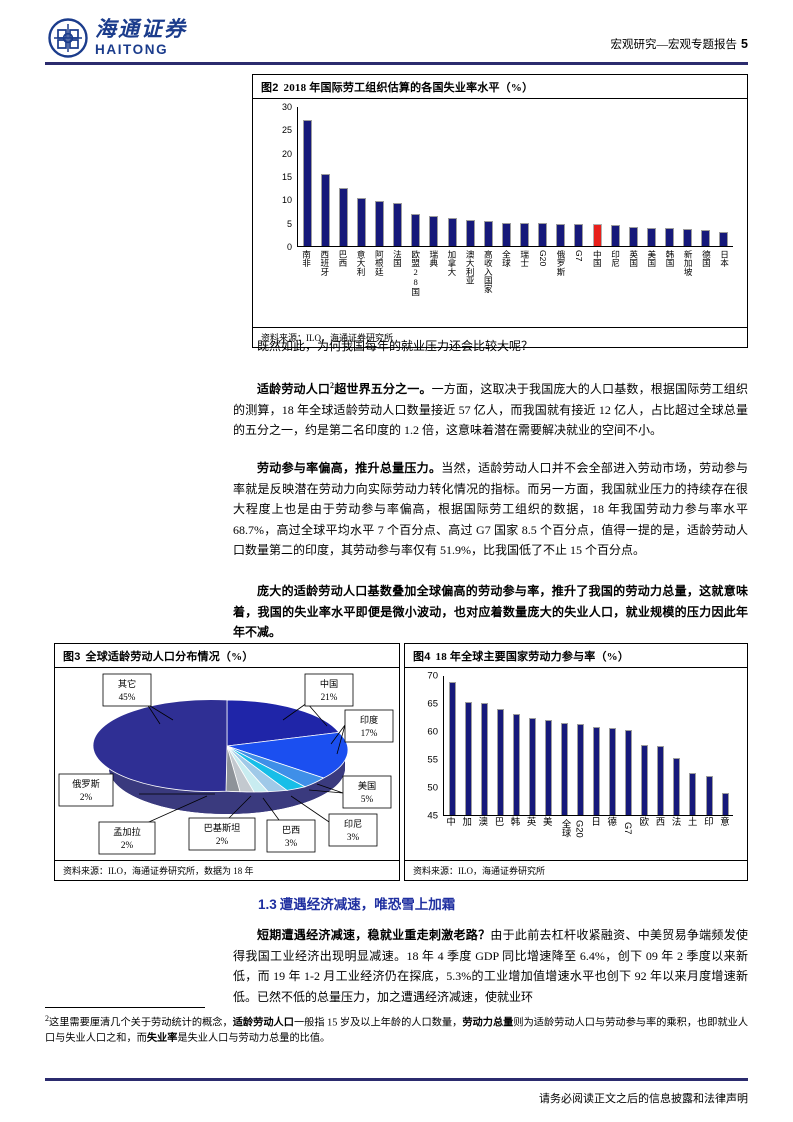 This screenshot has width=793, height=1122. Describe the element at coordinates (451, 286) in the screenshot. I see `x-label-cell: 加拿大` at that location.